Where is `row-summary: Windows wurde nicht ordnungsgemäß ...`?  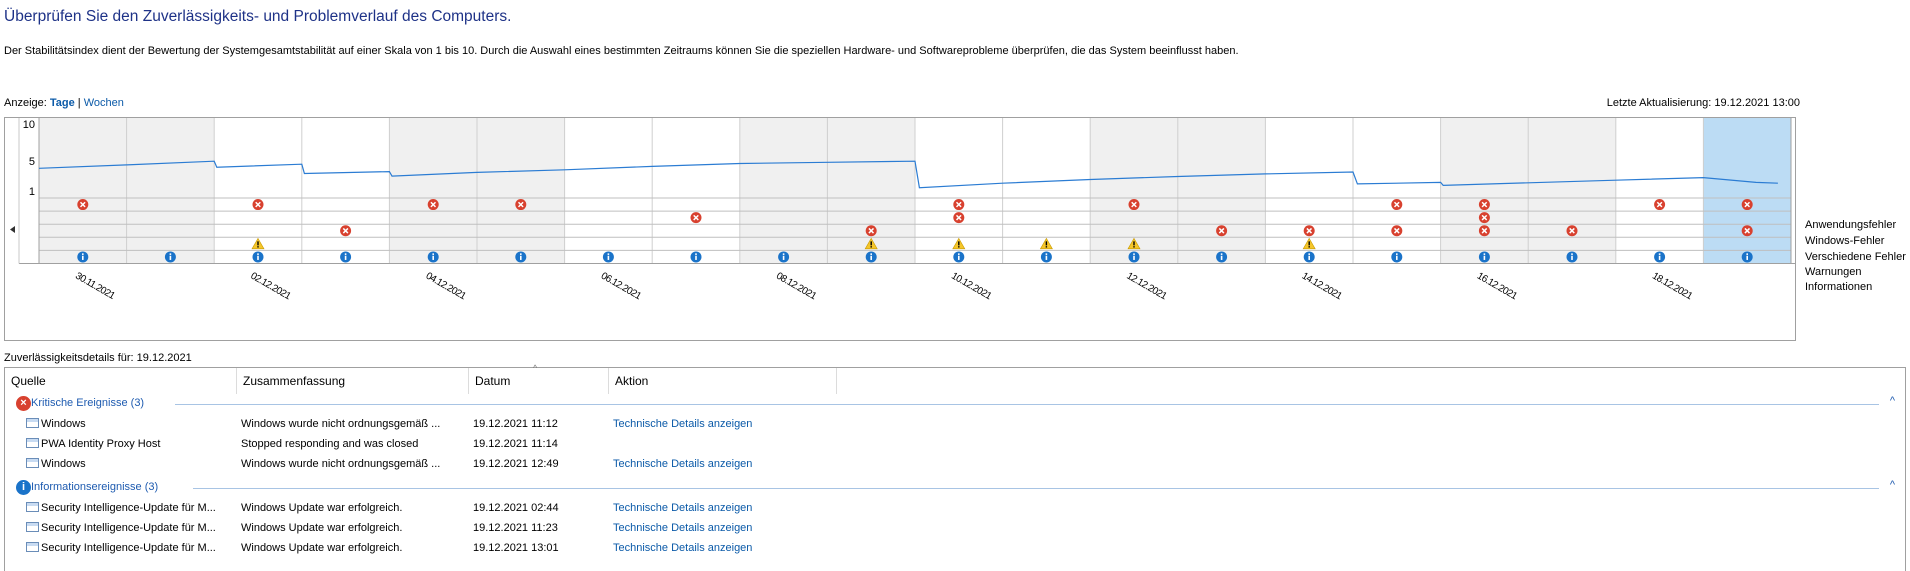
row-summary: Windows wurde nicht ordnungsgemäß ... is located at coordinates (341, 464).